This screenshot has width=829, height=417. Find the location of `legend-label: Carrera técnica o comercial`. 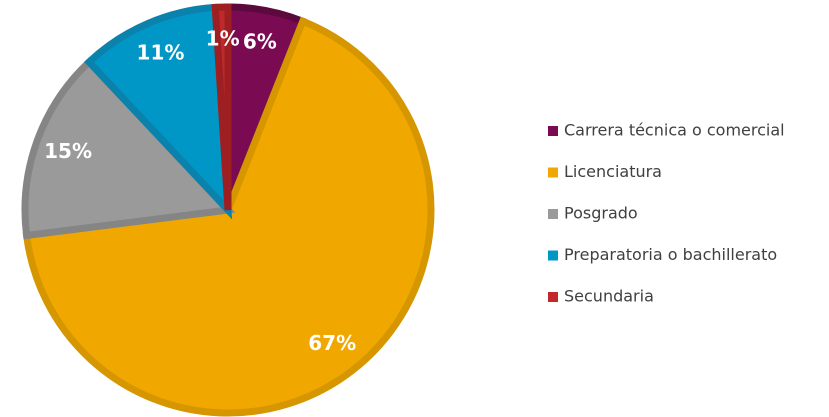

legend-label: Carrera técnica o comercial is located at coordinates (674, 130).